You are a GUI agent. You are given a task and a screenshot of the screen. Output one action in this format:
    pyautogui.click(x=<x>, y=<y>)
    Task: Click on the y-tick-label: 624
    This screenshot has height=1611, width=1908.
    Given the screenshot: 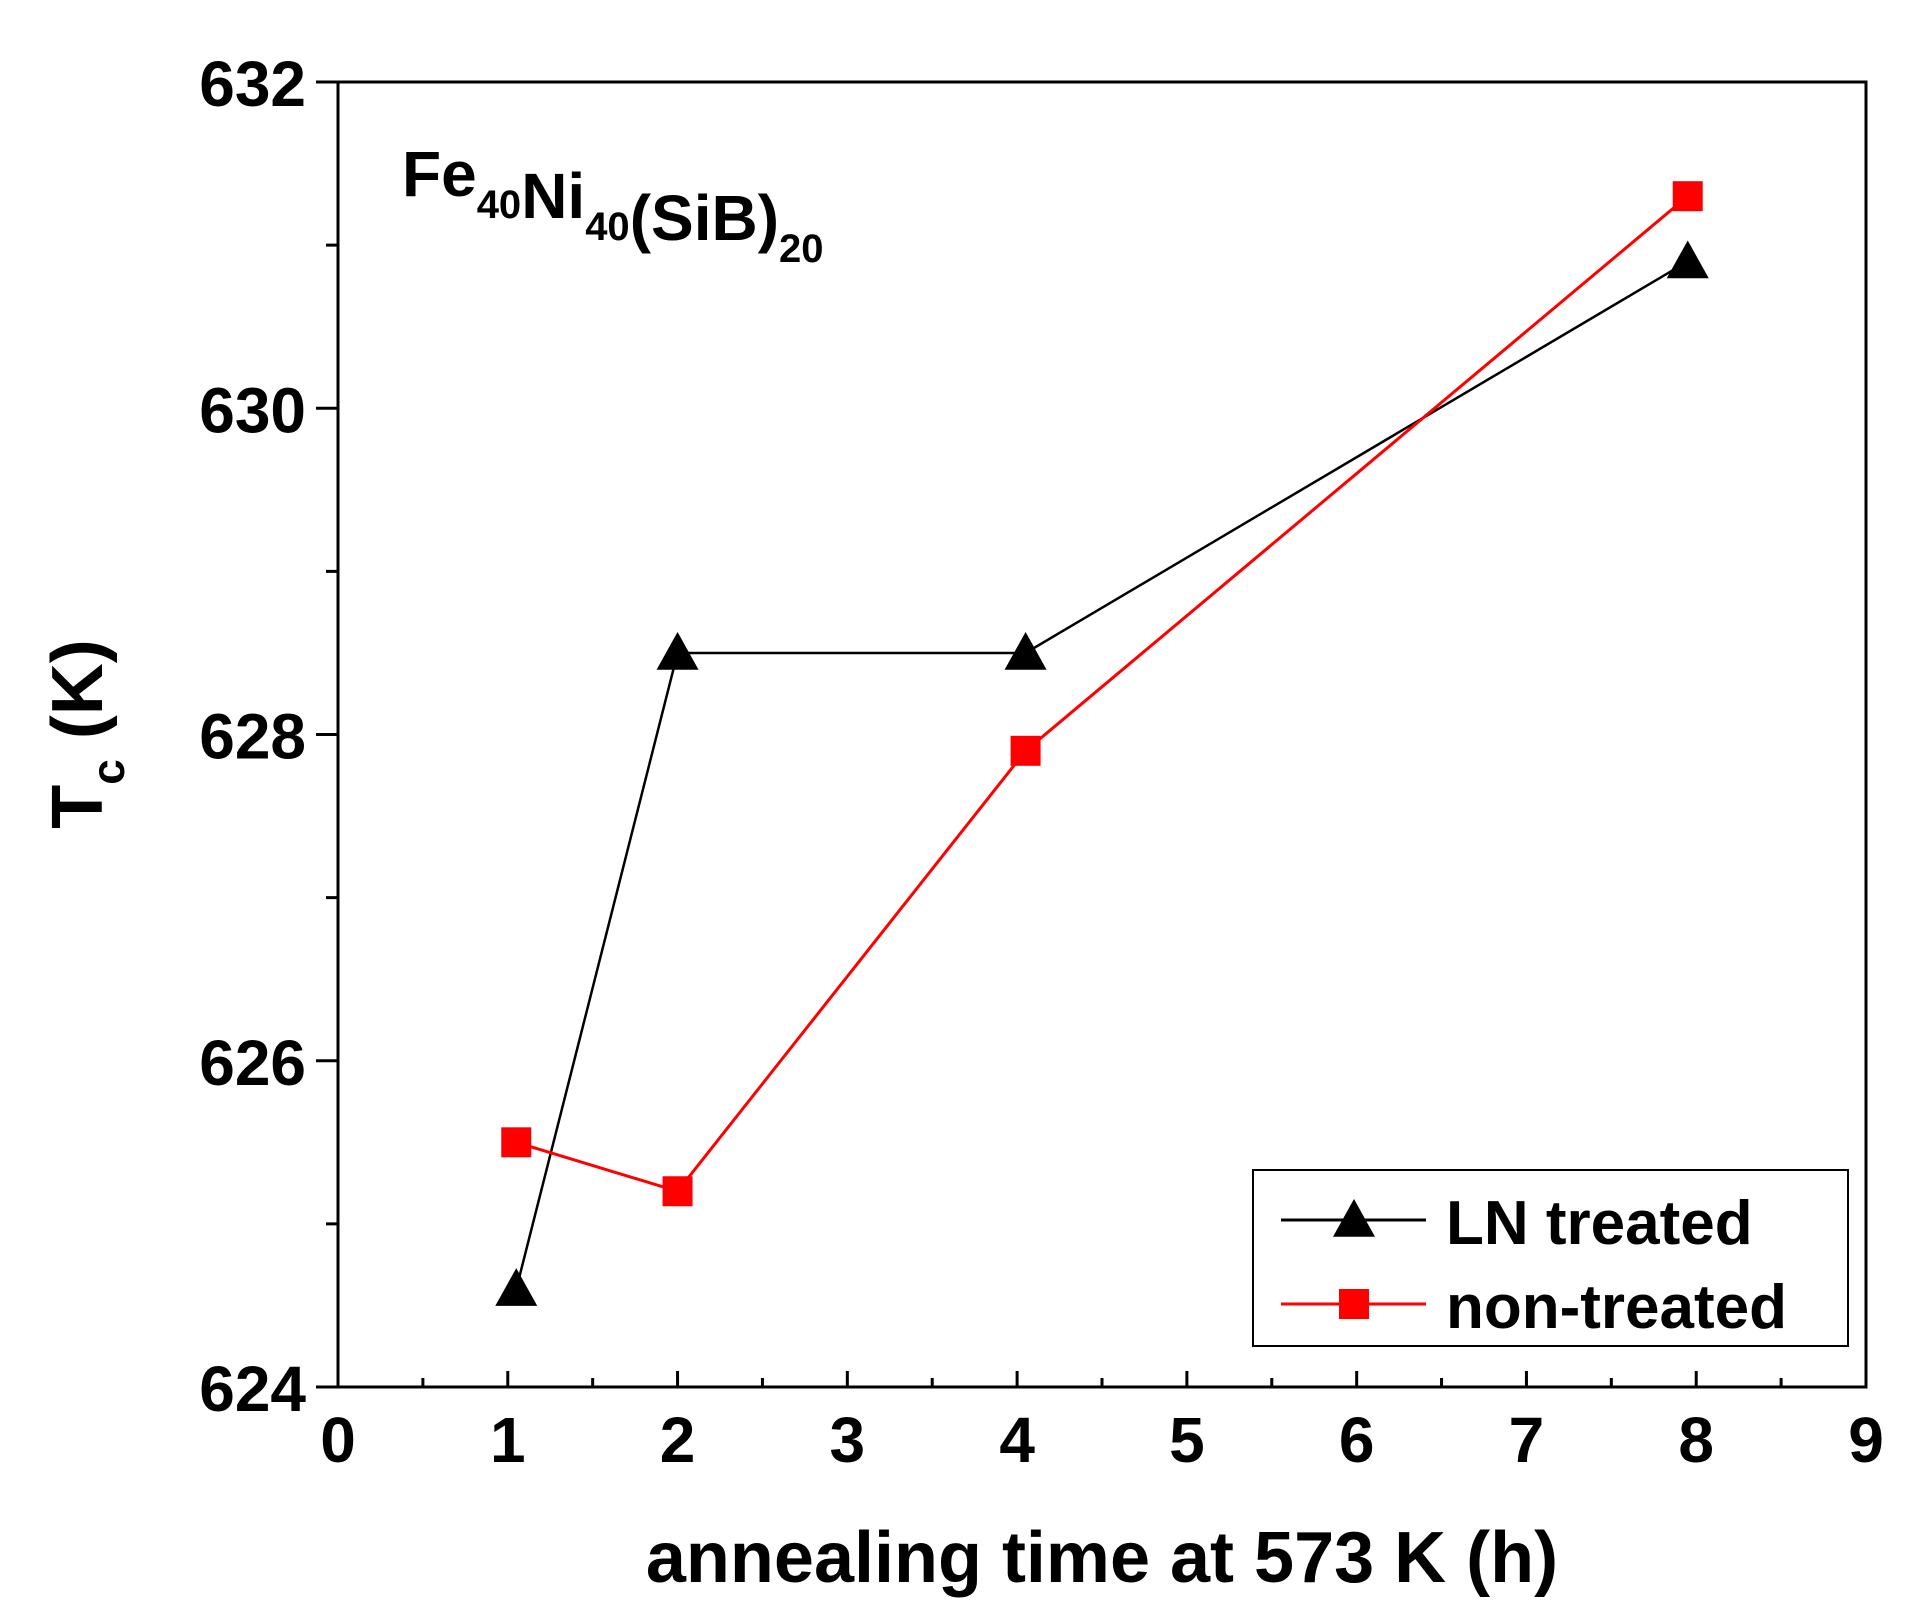 What is the action you would take?
    pyautogui.click(x=252, y=1389)
    